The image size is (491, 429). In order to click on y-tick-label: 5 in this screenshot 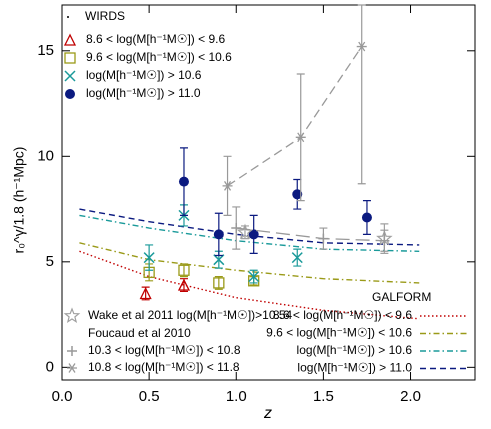, I will do `click(50, 261)`.